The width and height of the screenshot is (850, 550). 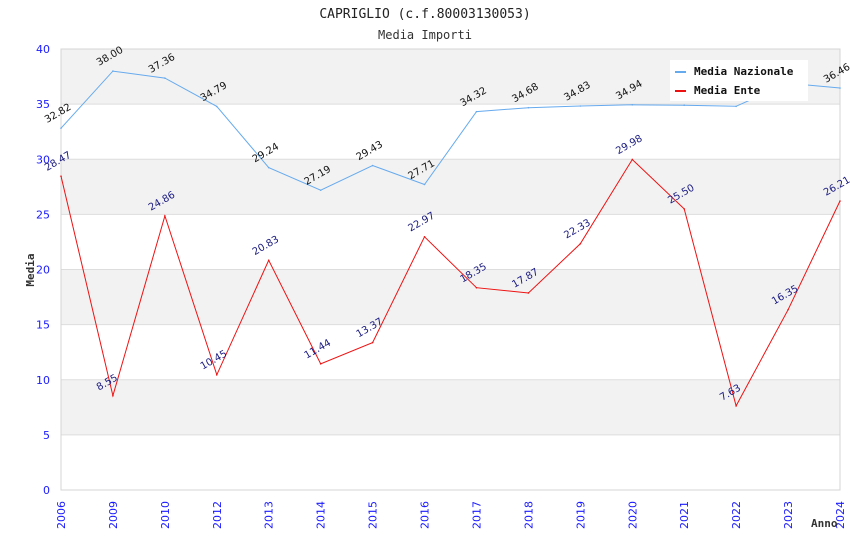 What do you see at coordinates (840, 515) in the screenshot?
I see `x-tick-label: 2024` at bounding box center [840, 515].